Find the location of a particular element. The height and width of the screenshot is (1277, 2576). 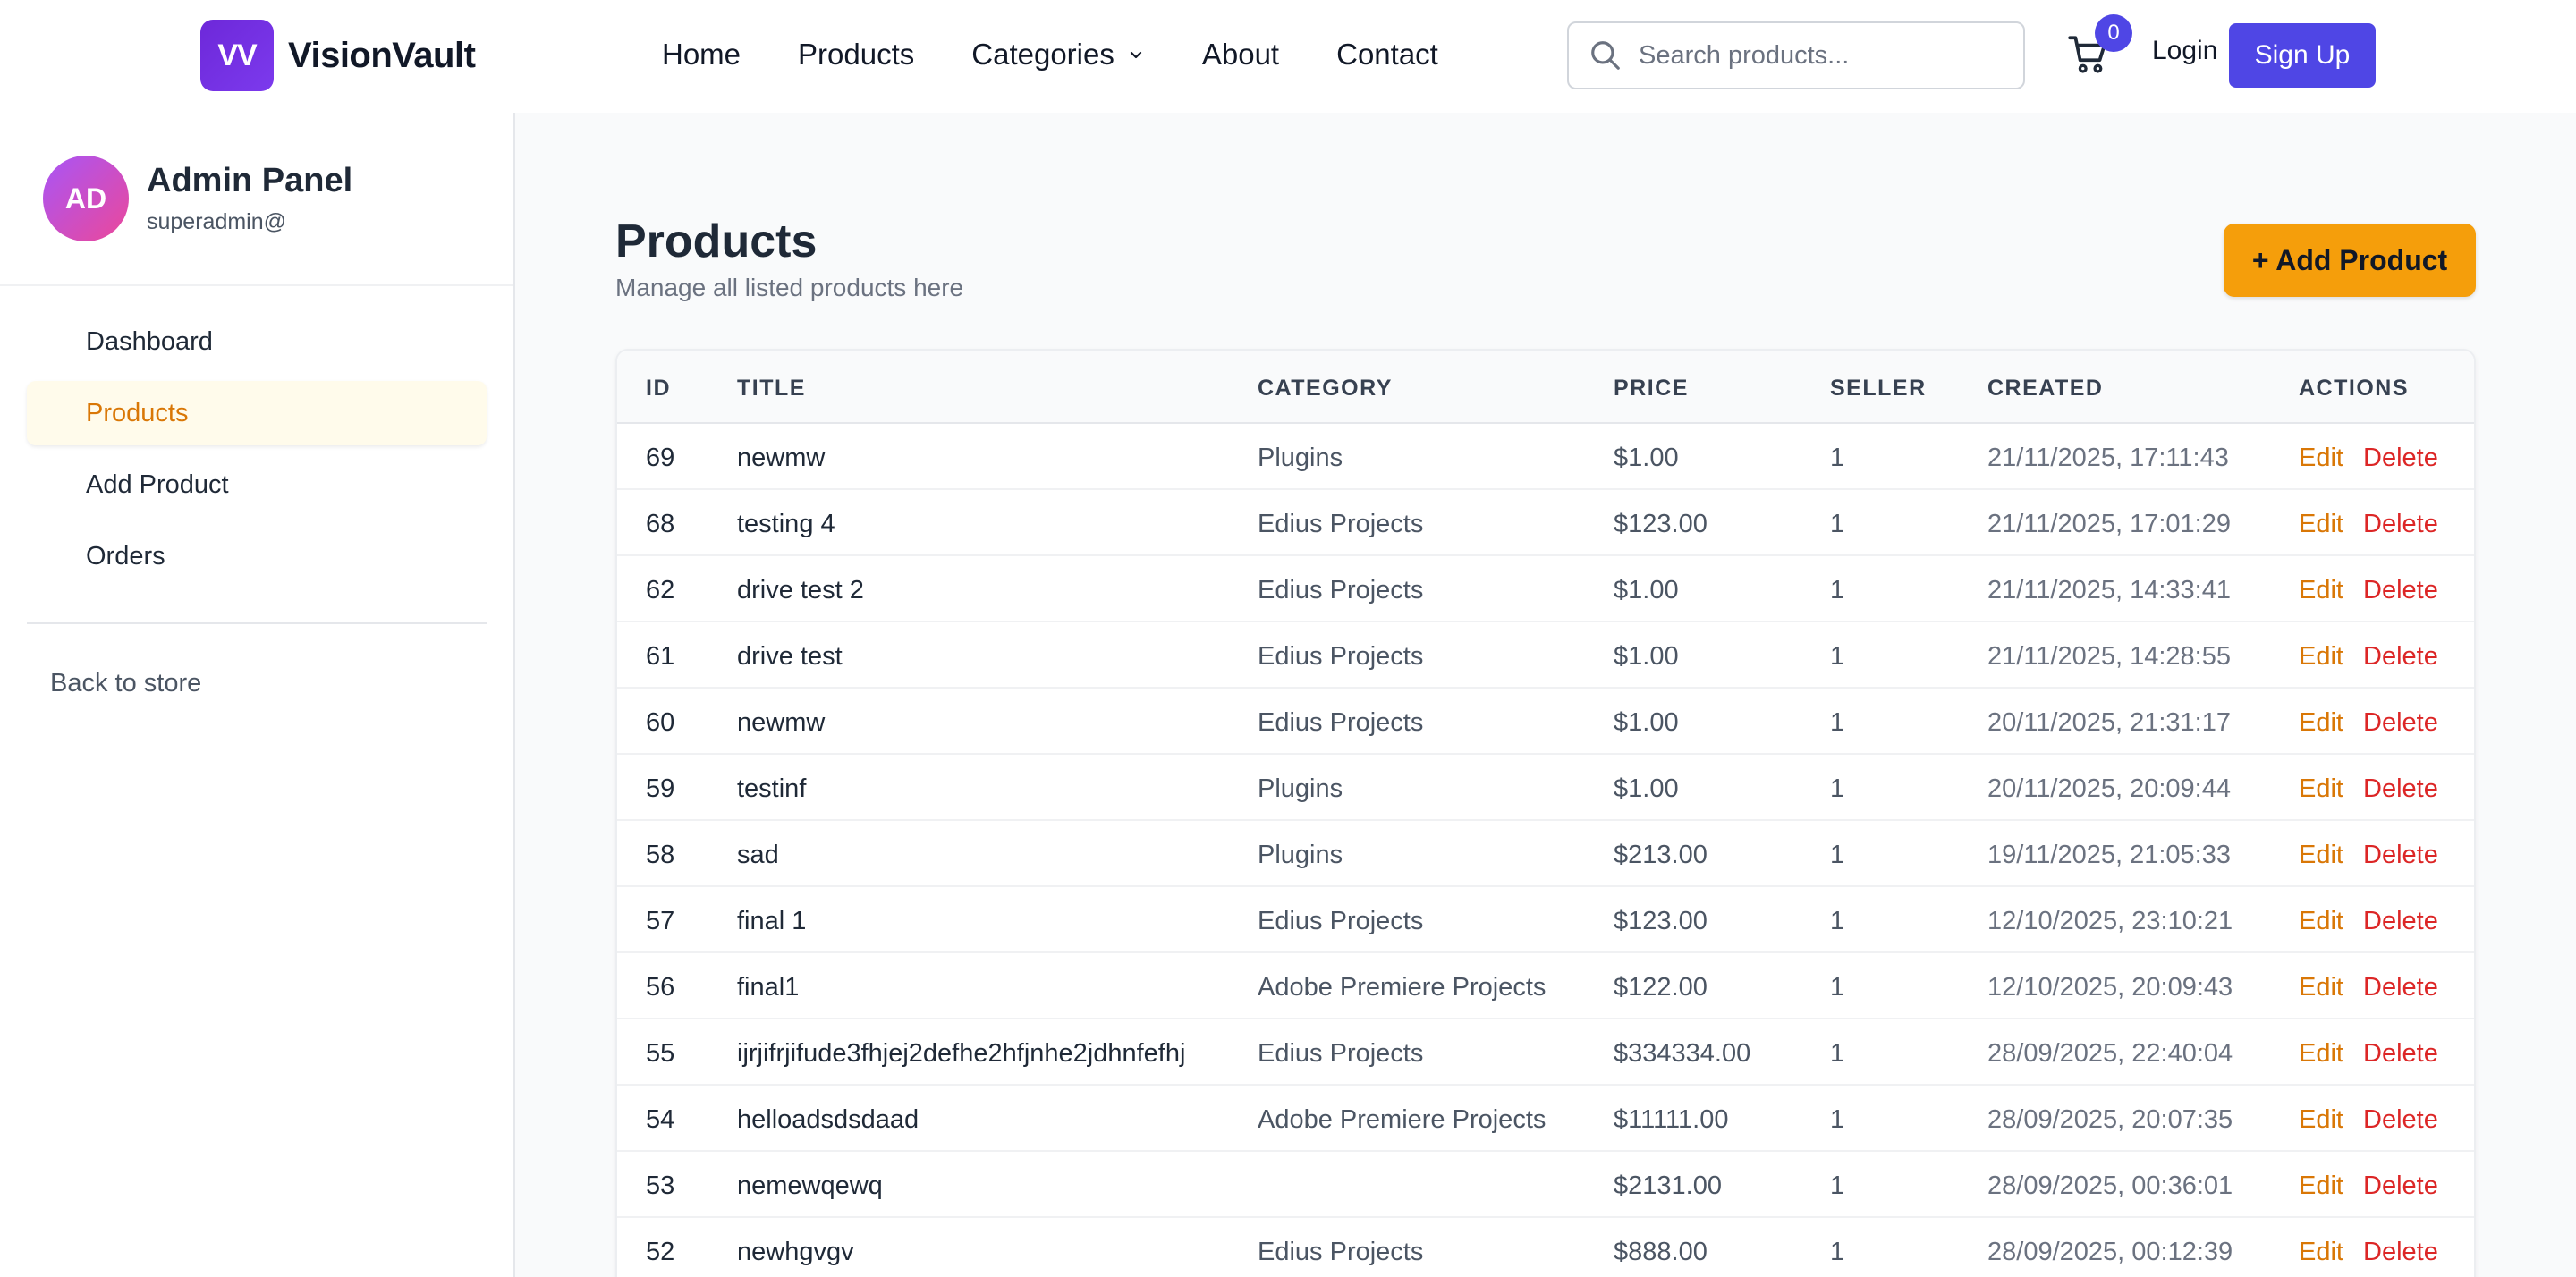

cell-title: nemewqewq is located at coordinates (810, 1185).